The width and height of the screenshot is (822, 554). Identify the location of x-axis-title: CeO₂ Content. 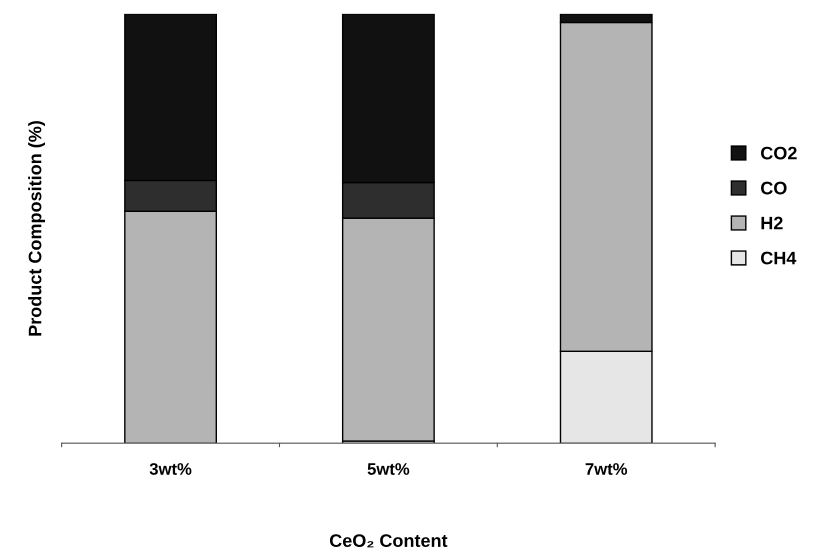
(389, 541).